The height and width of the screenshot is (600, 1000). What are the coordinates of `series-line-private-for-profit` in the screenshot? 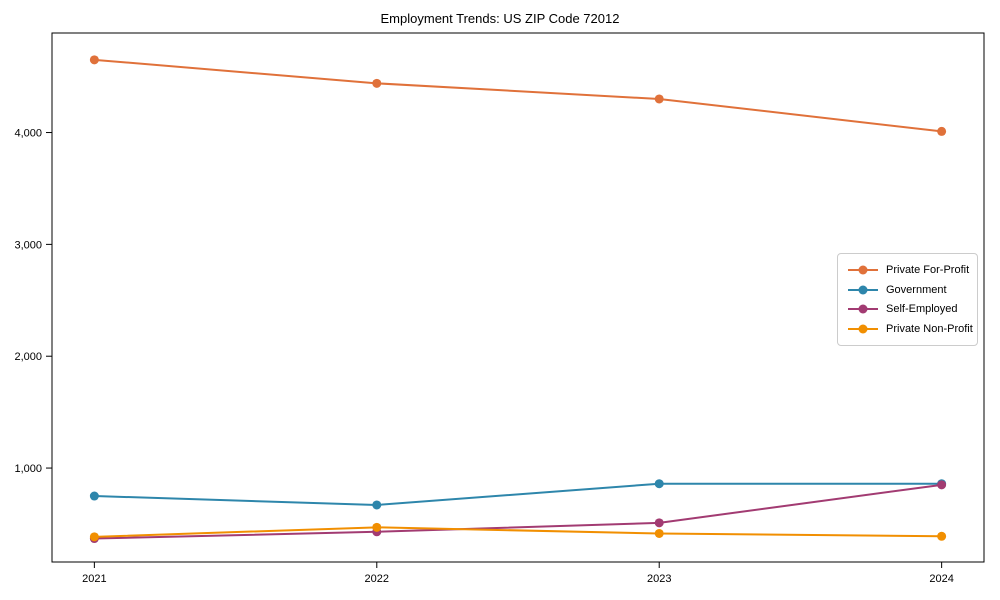 It's located at (518, 95).